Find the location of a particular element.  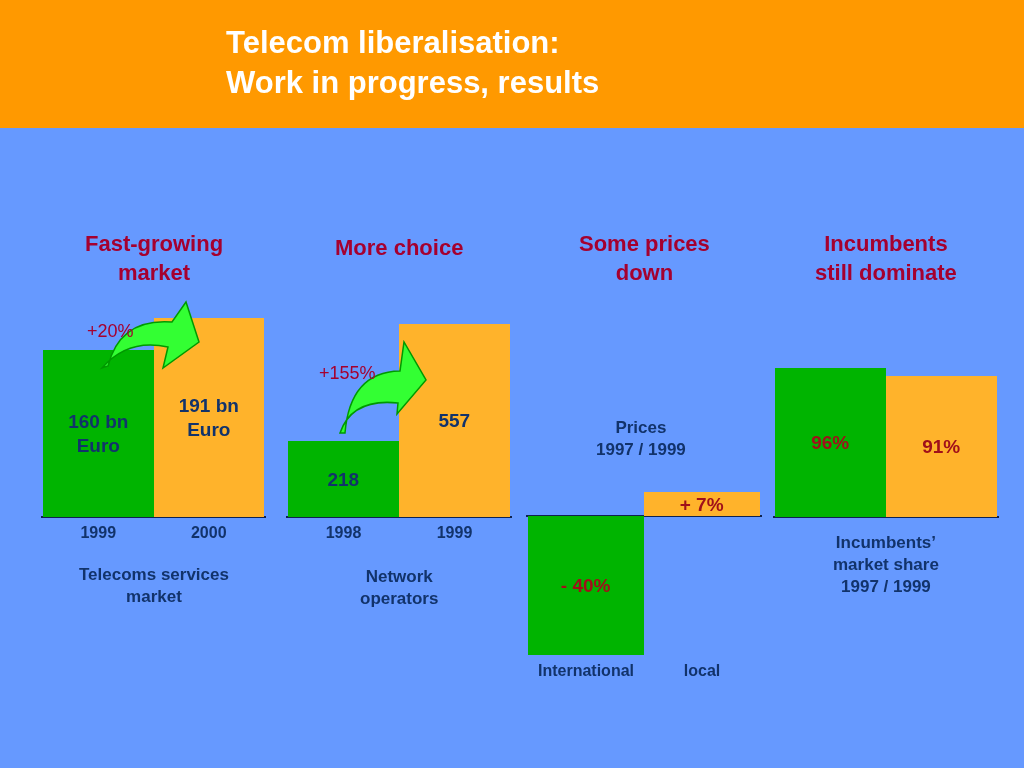

data-label: 191 bn Euro is located at coordinates (208, 417).